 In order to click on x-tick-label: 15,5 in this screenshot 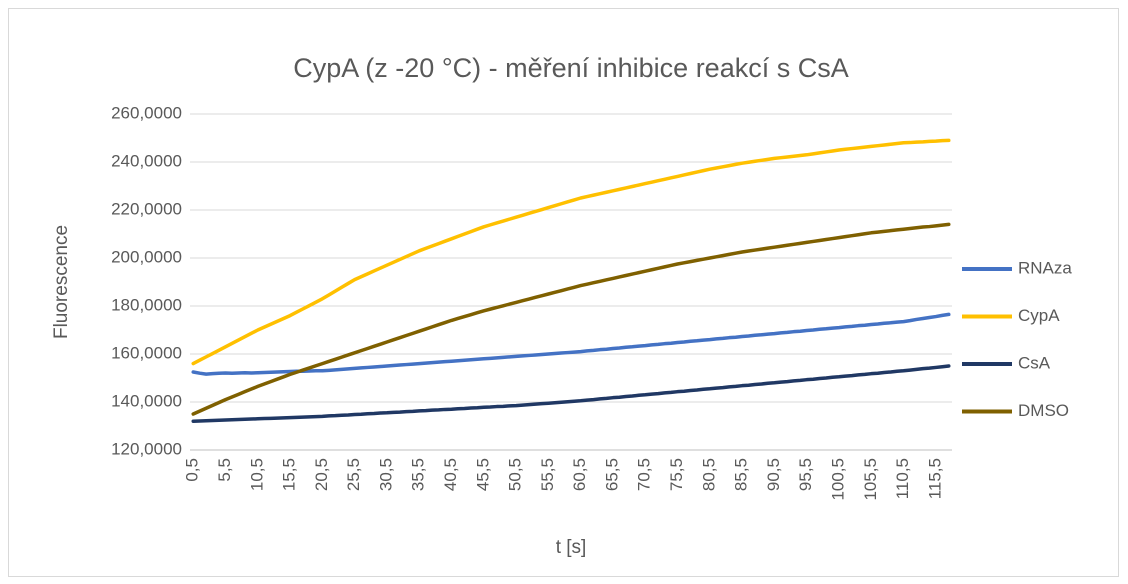, I will do `click(289, 474)`.